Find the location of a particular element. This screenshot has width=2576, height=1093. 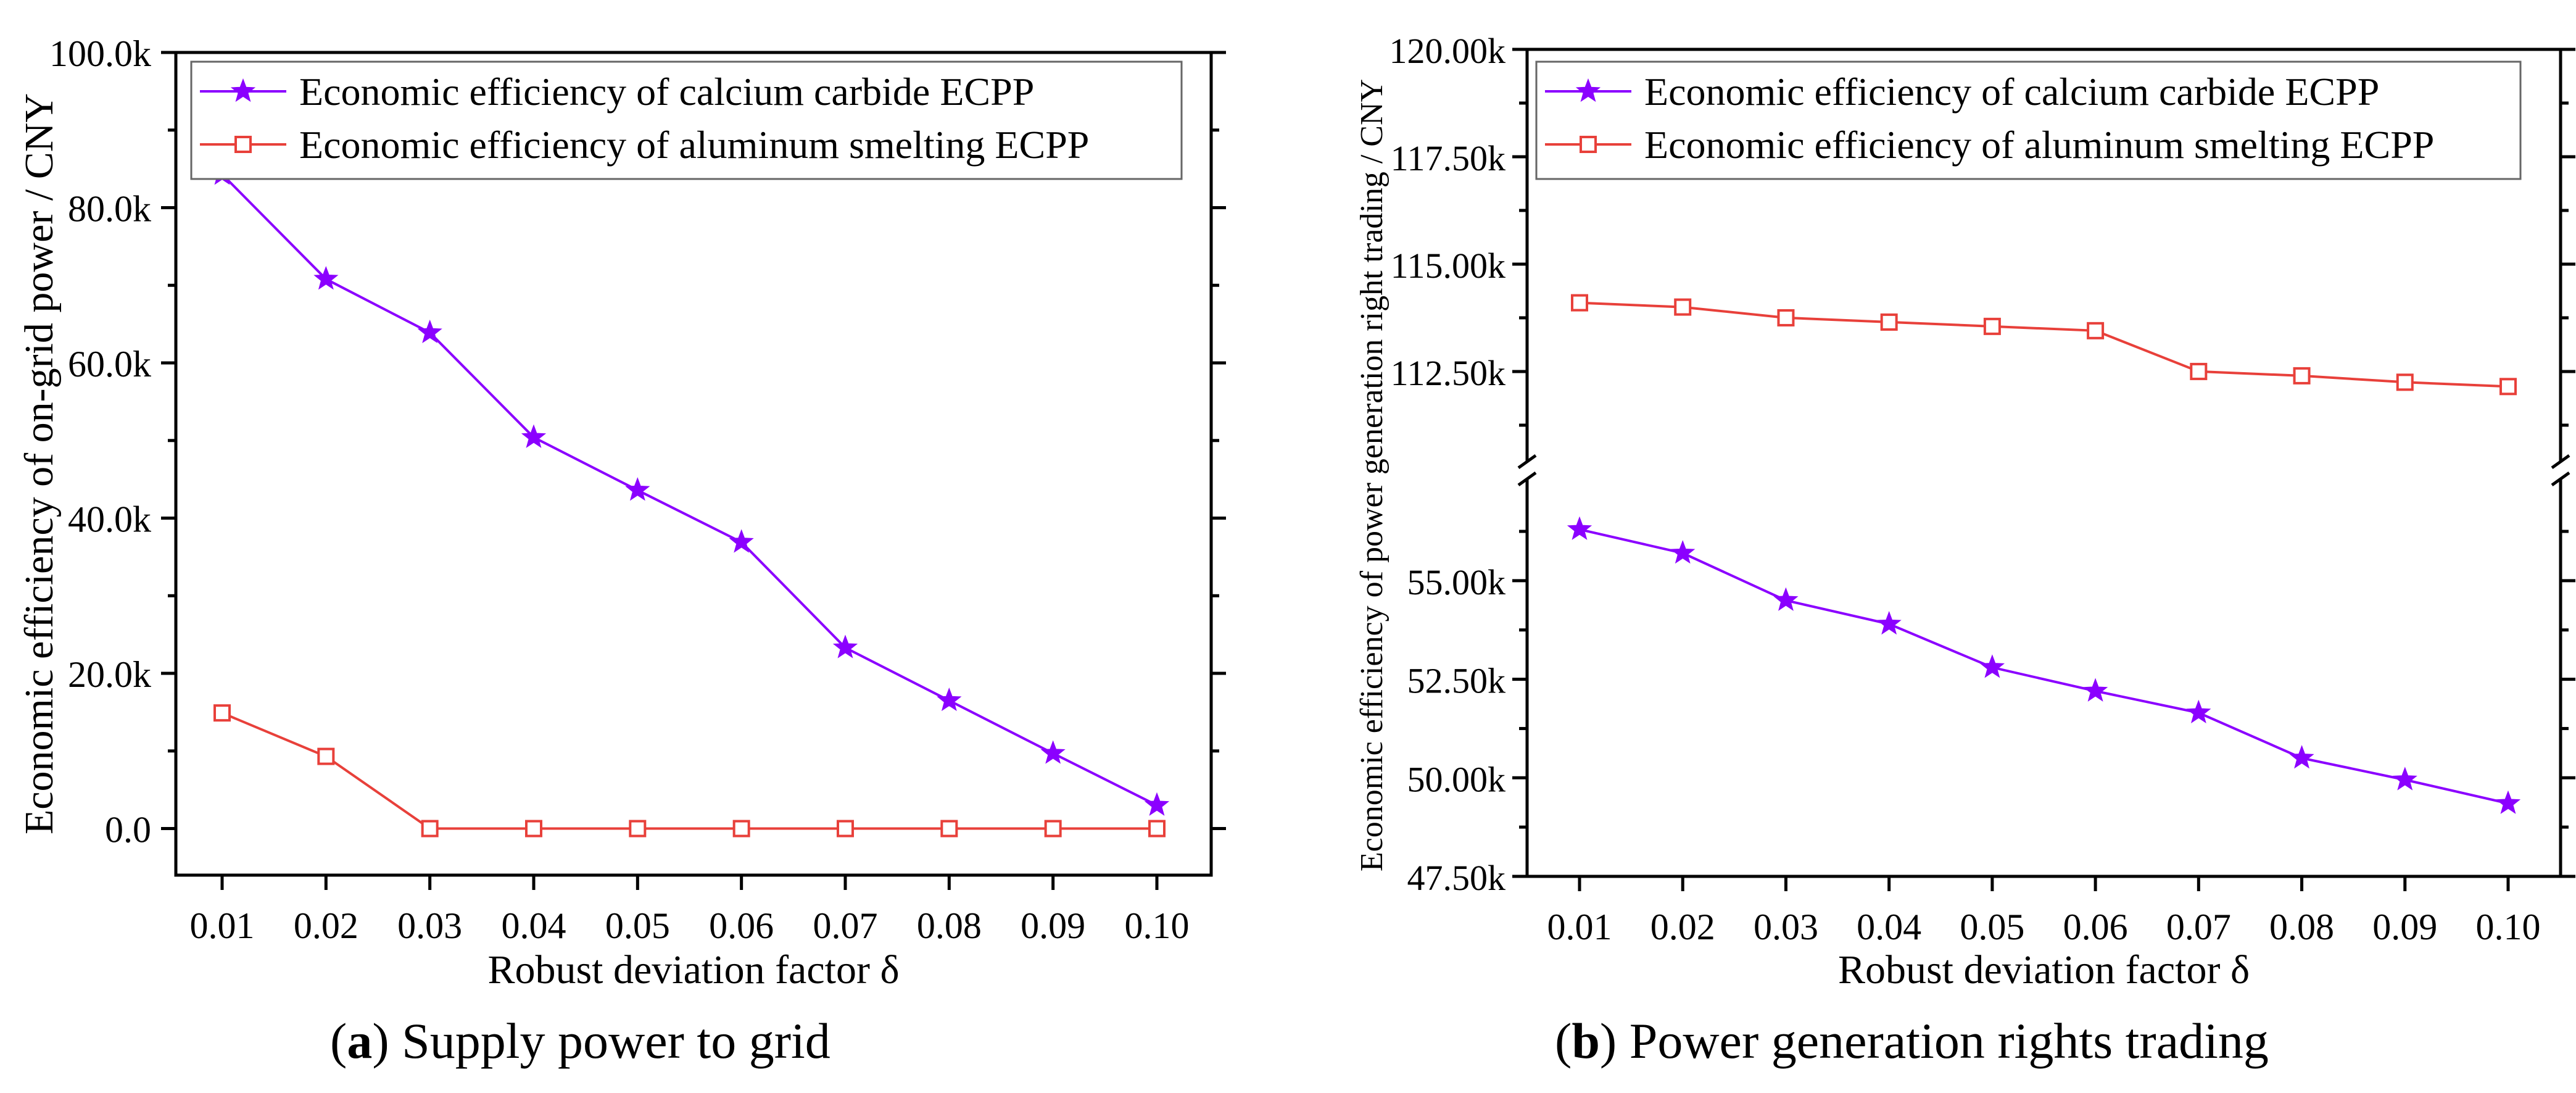

caption-a: (a) Supply power to grid is located at coordinates (580, 1041).